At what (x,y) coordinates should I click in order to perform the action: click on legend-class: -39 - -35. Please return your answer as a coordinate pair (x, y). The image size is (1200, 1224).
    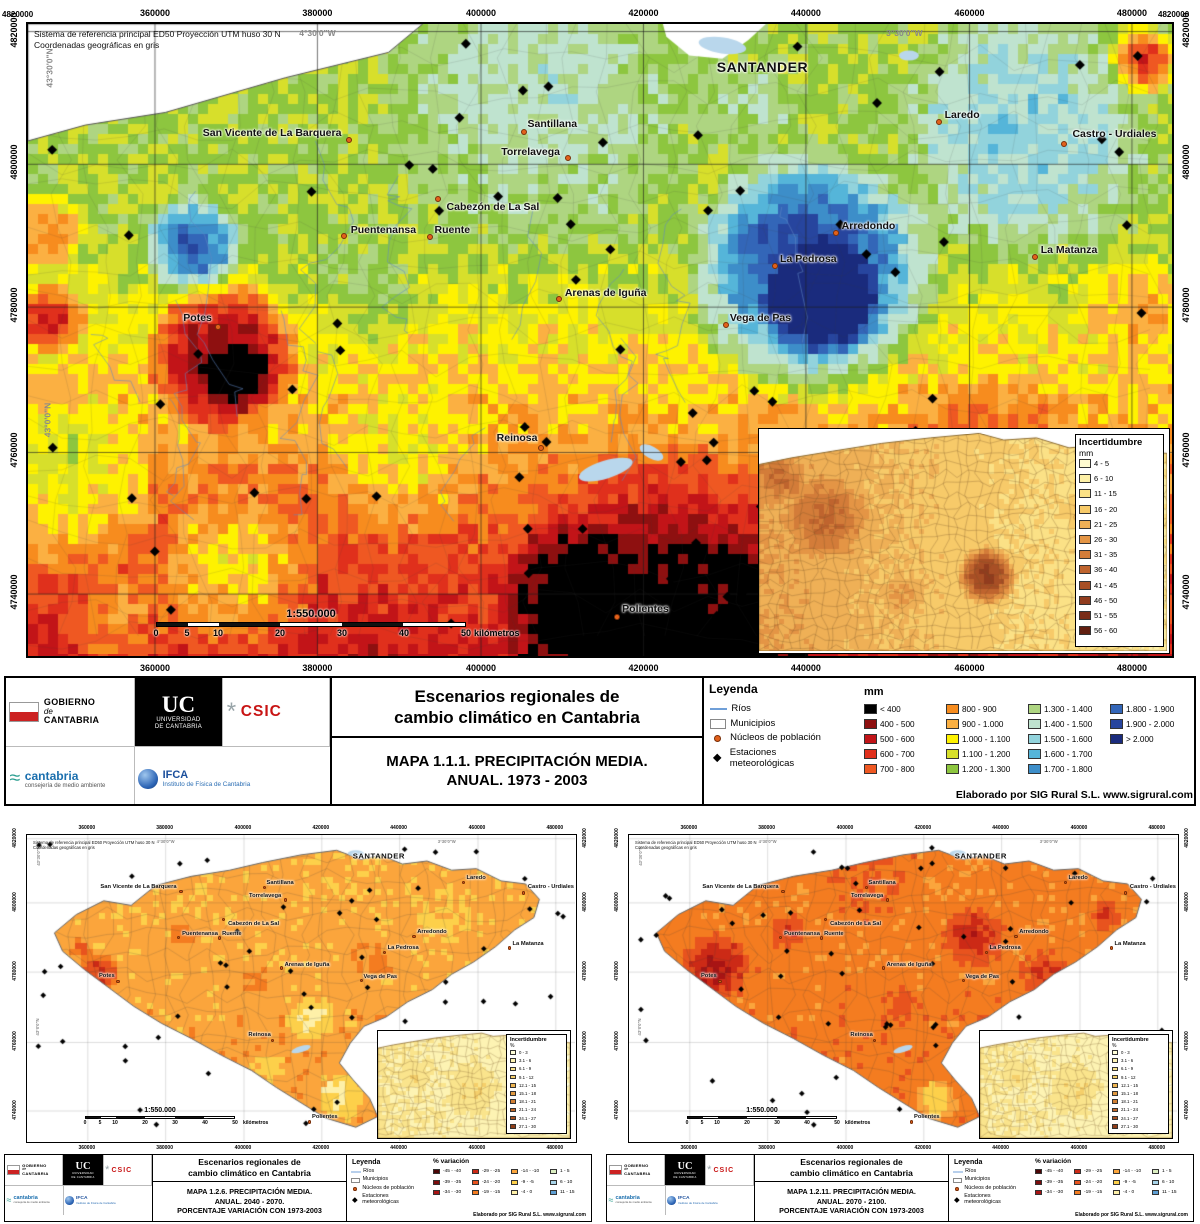
    Looking at the image, I should click on (447, 1182).